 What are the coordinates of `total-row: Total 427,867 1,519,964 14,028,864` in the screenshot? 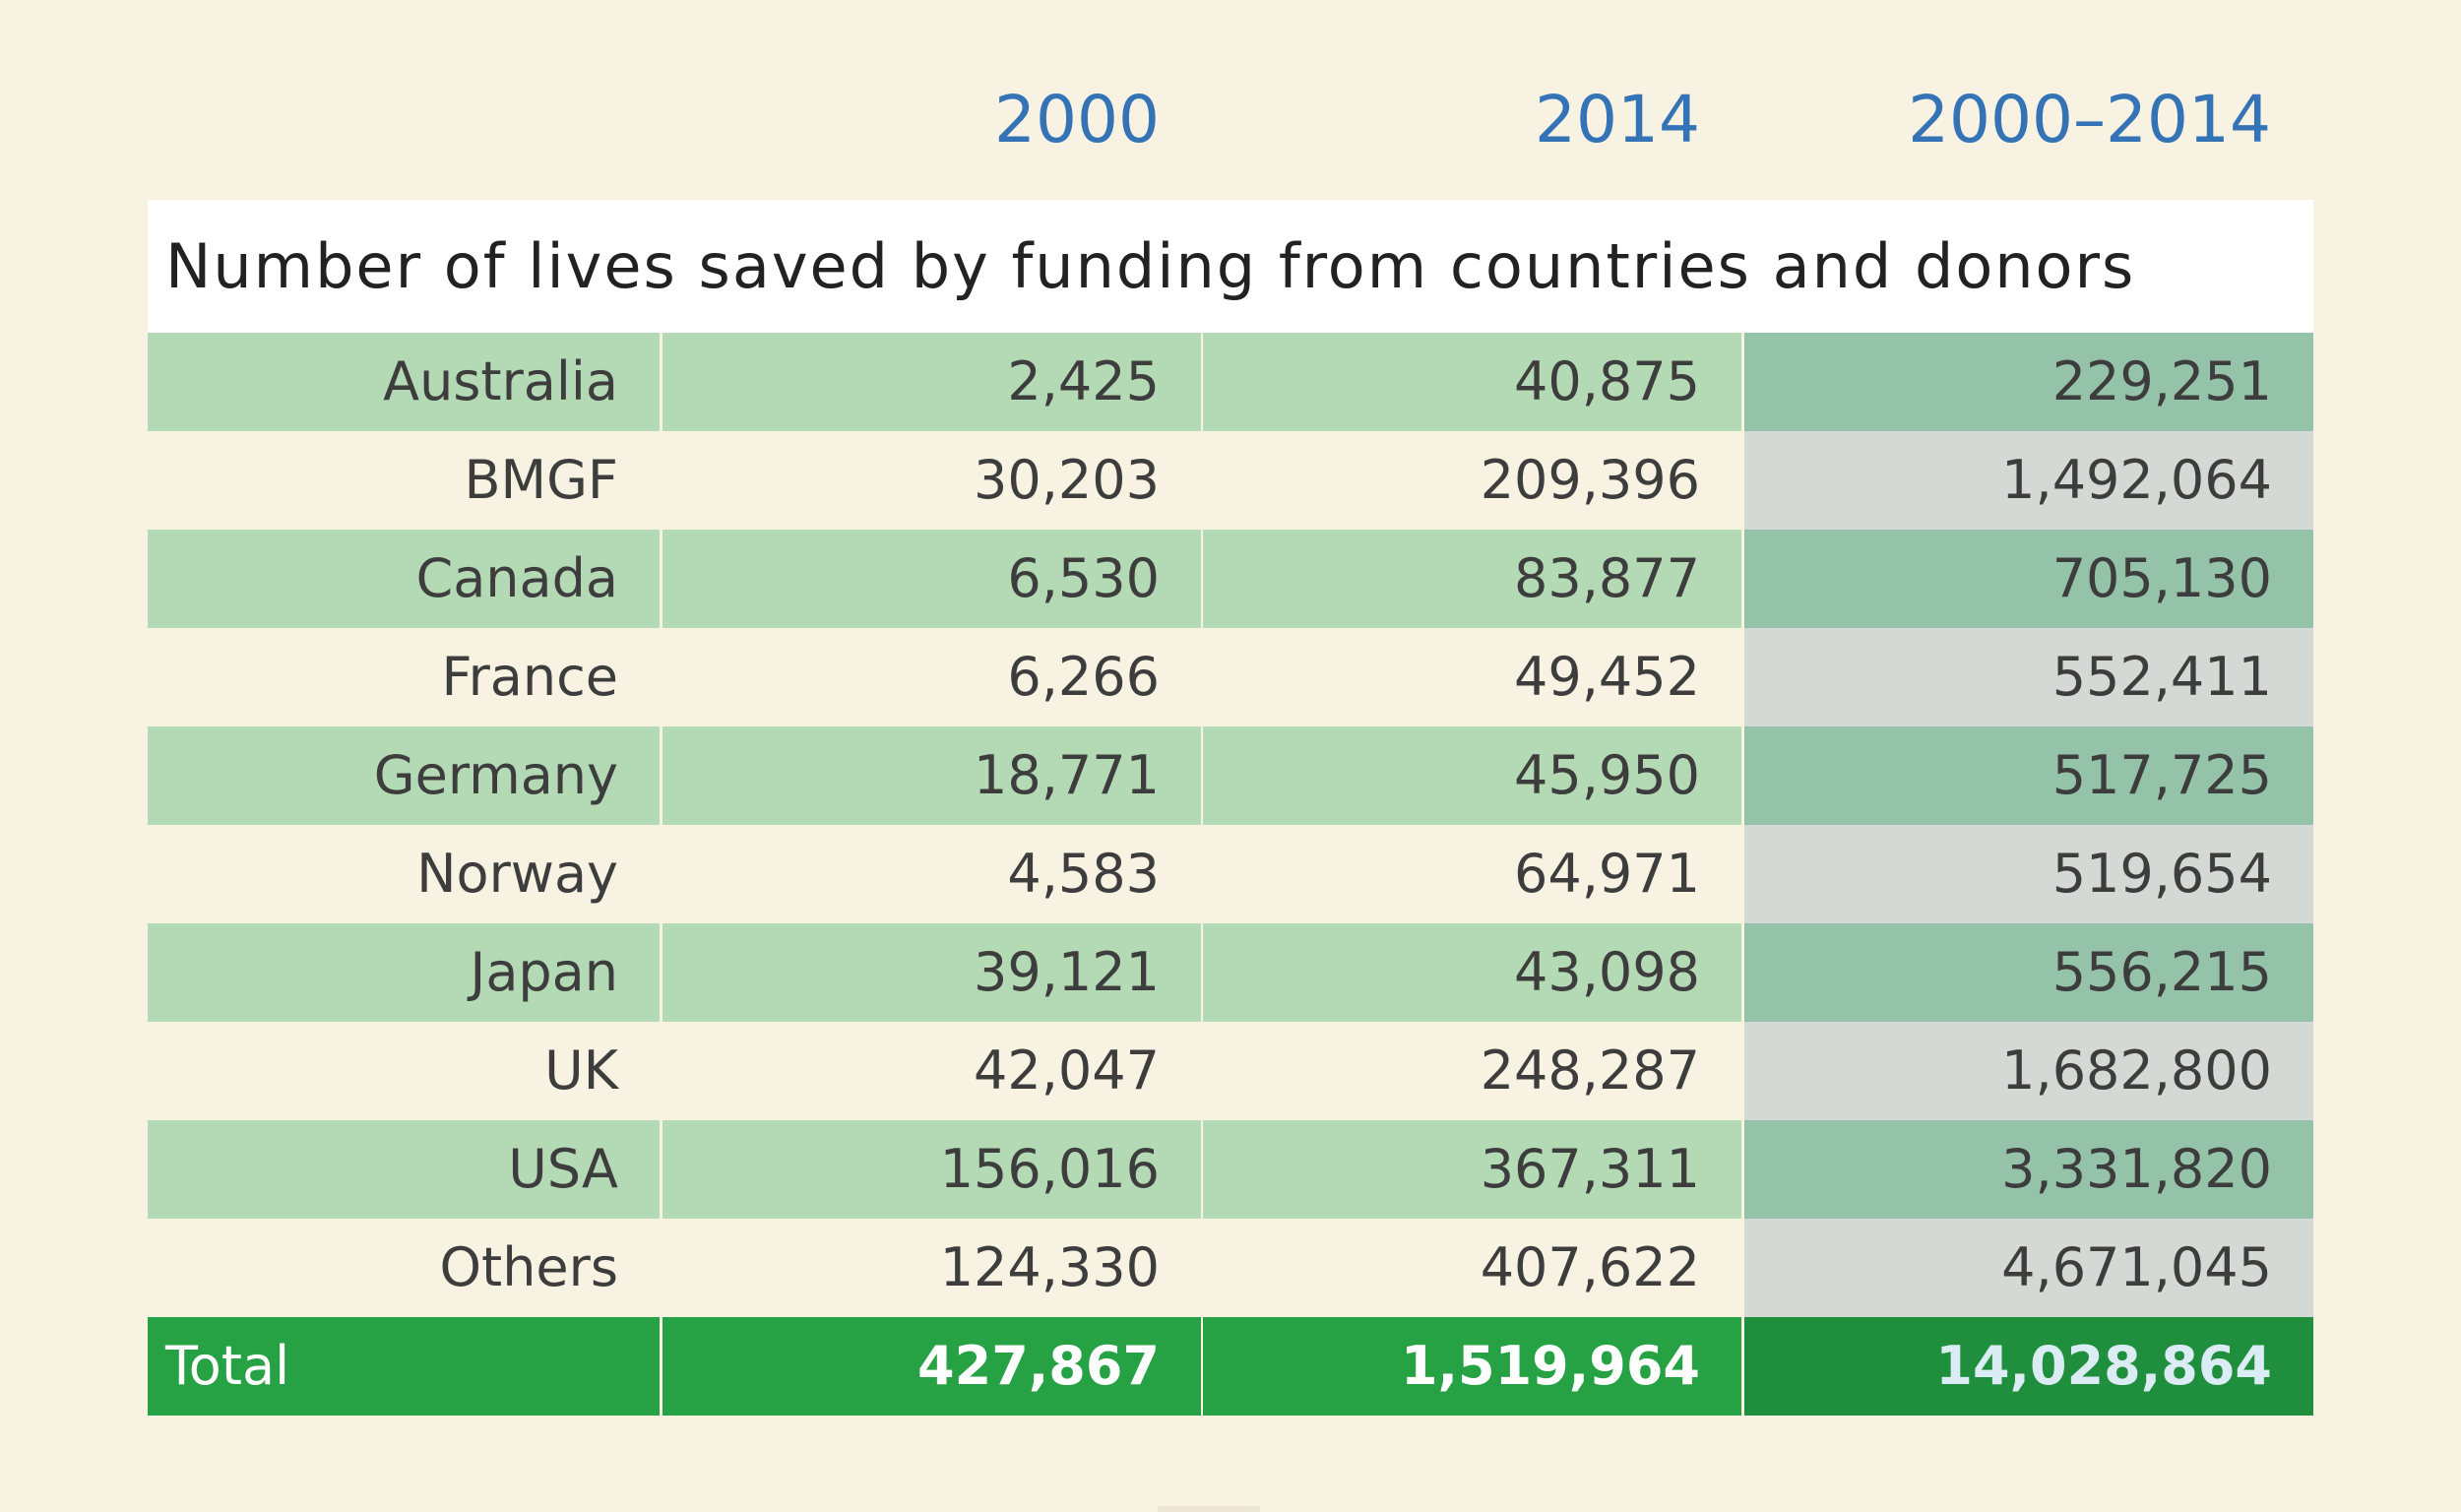 It's located at (1230, 1366).